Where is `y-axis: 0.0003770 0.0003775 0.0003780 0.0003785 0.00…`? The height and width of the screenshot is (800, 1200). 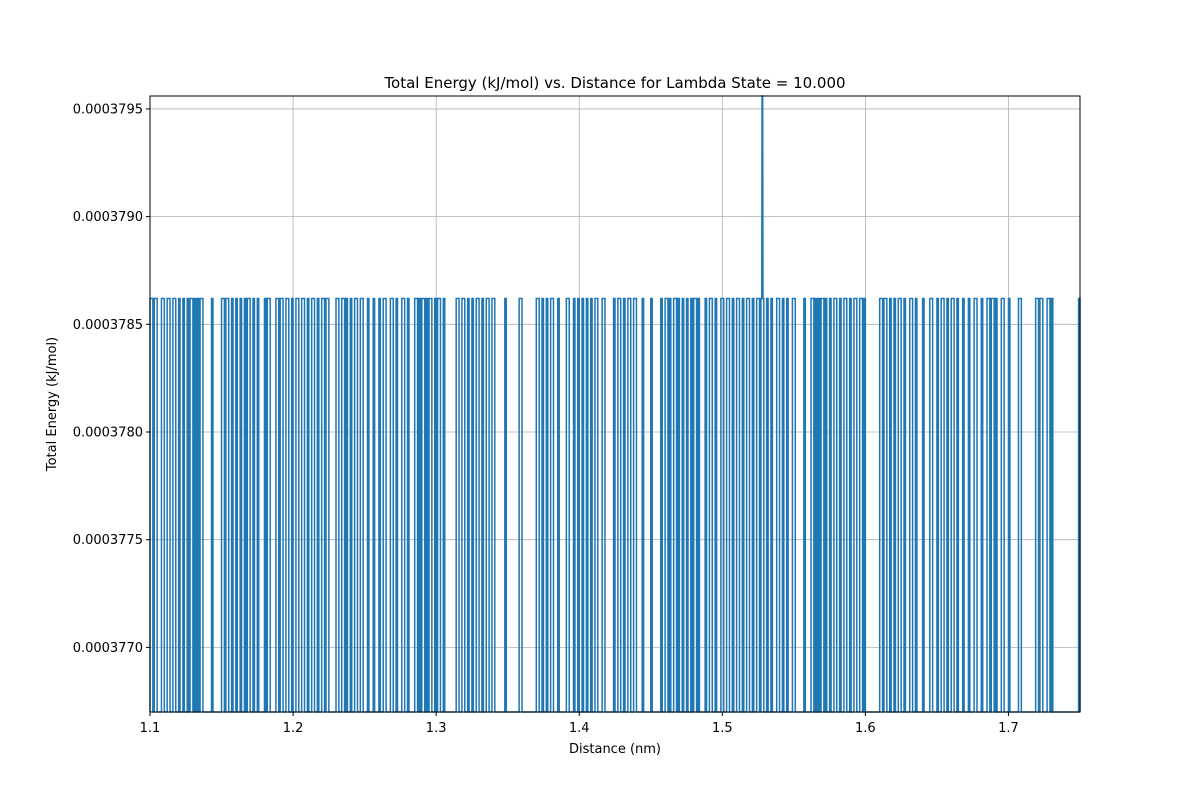 y-axis: 0.0003770 0.0003775 0.0003780 0.0003785 0.00… is located at coordinates (111, 379).